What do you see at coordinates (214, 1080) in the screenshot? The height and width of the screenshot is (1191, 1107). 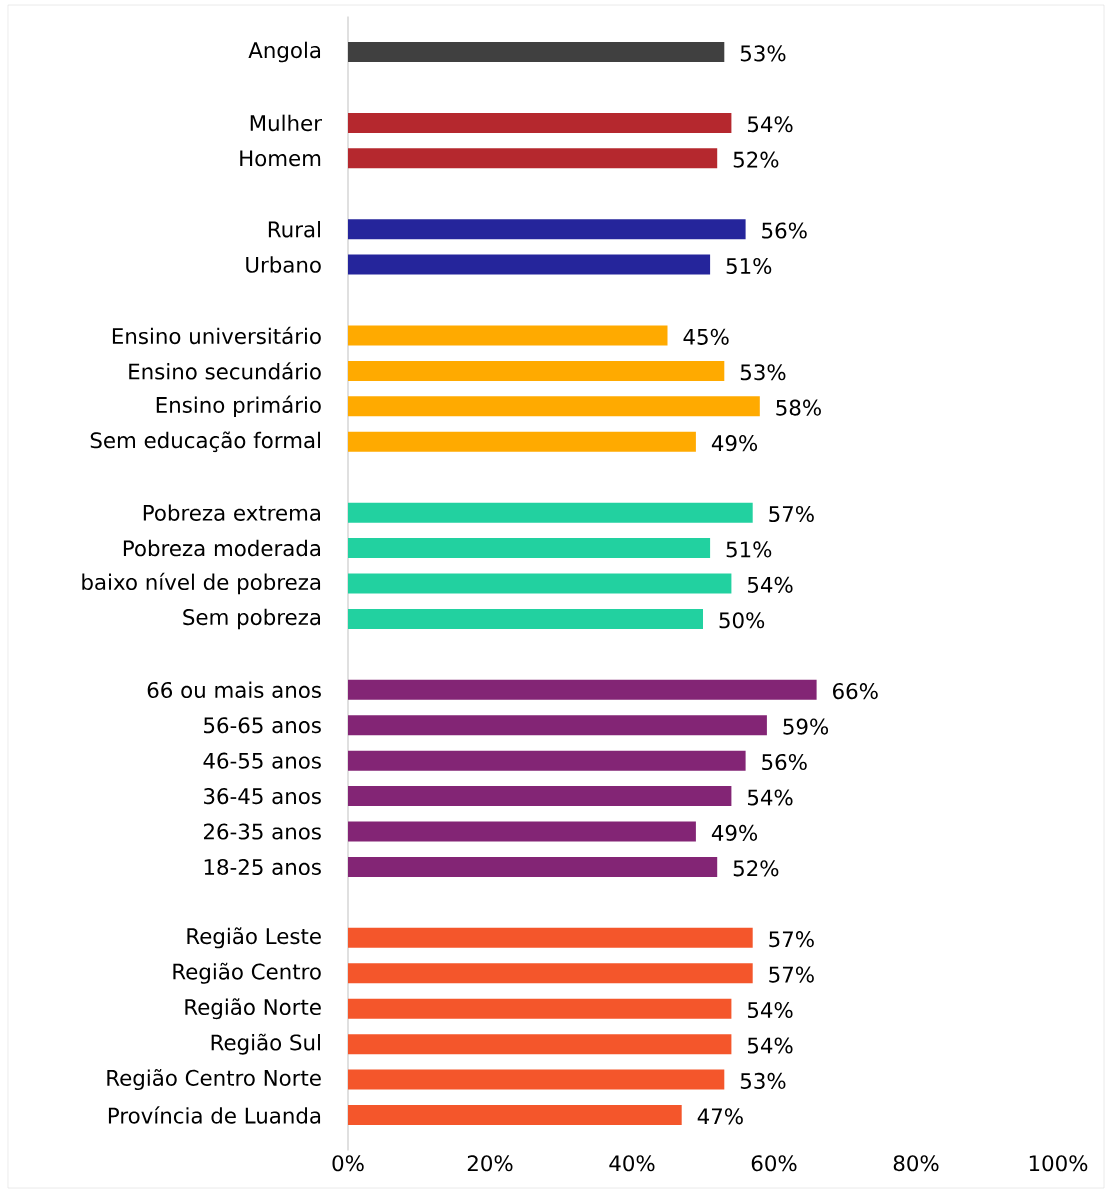 I see `y-tick-label: Região Centro Norte` at bounding box center [214, 1080].